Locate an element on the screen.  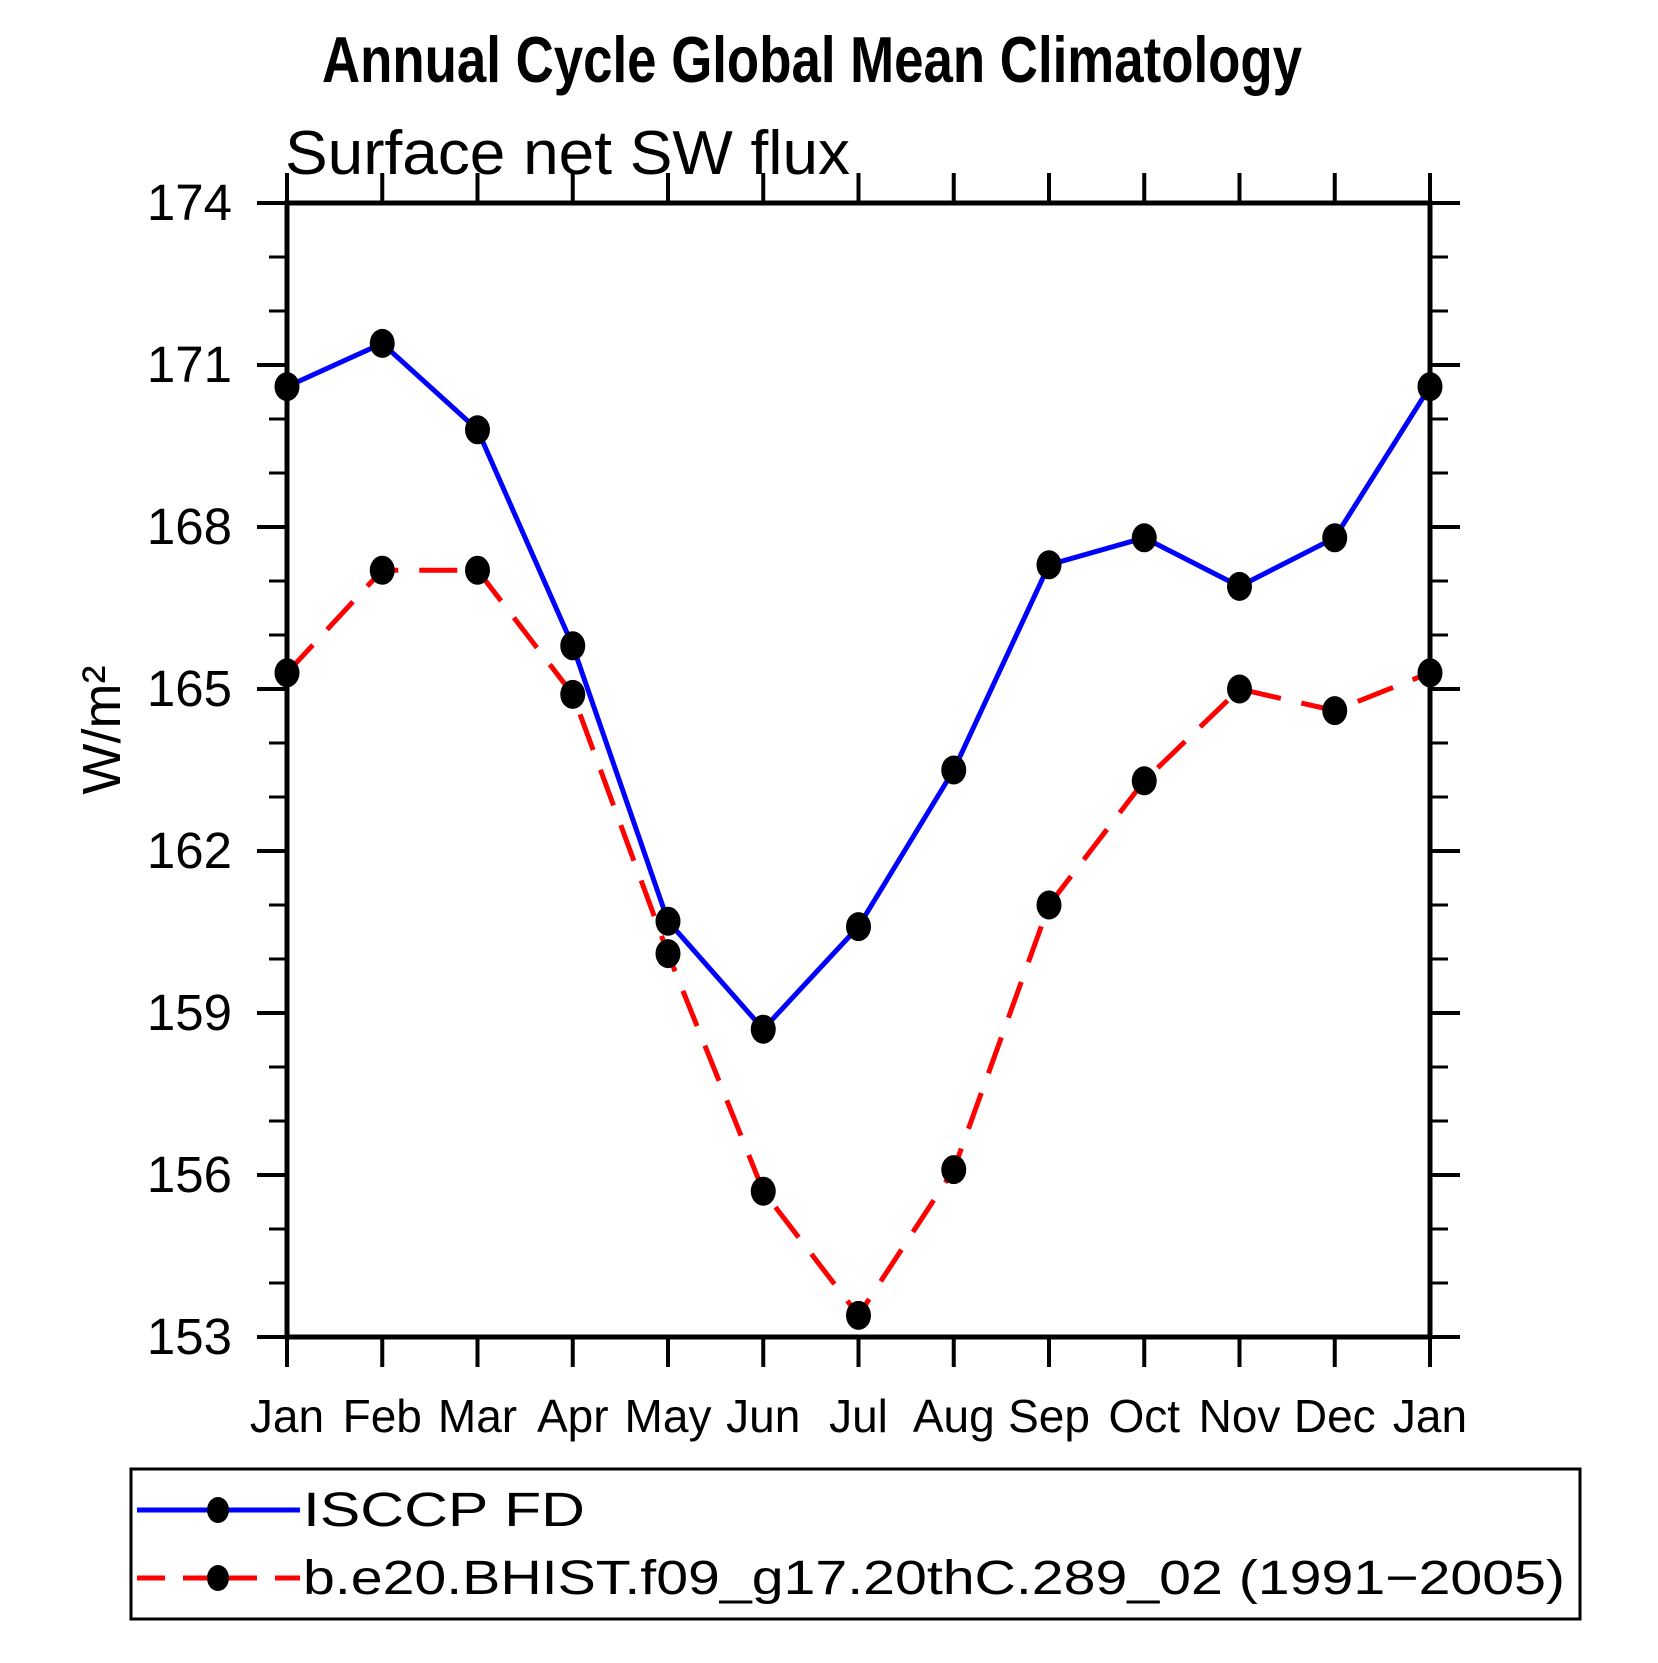
legend-samples is located at coordinates (218, 1544).